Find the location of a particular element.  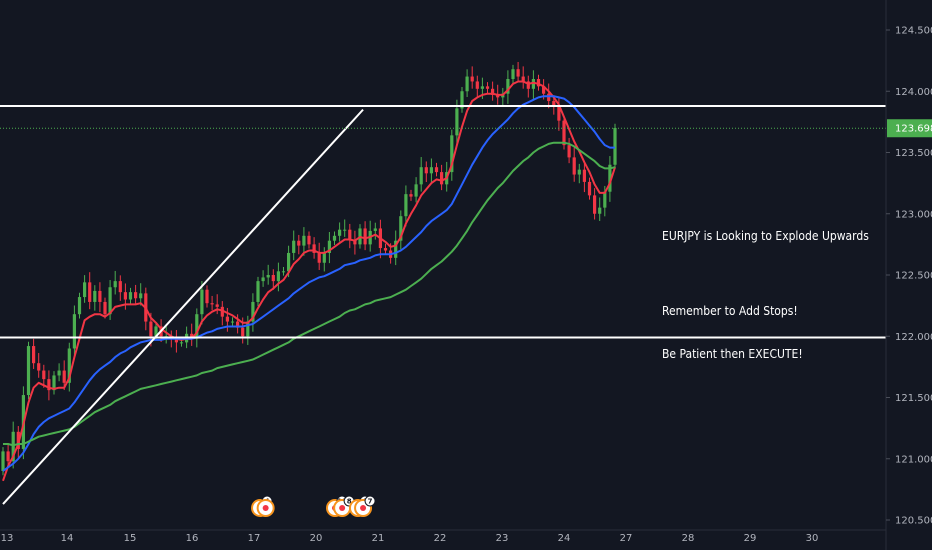

time-tick-label: 20 is located at coordinates (316, 538).